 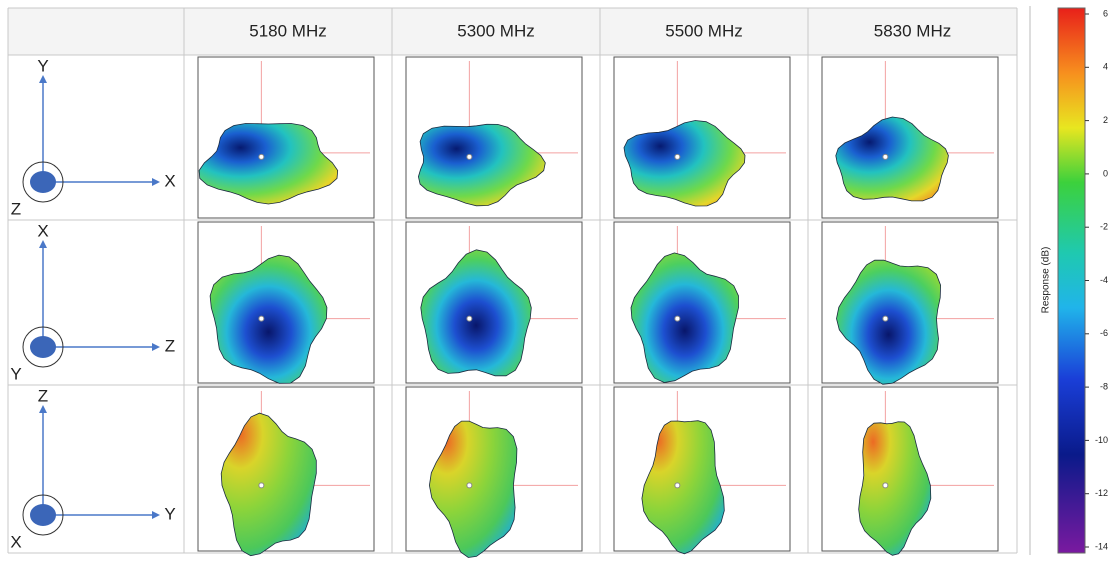 What do you see at coordinates (1105, 120) in the screenshot?
I see `colorbar-tick-label: 2` at bounding box center [1105, 120].